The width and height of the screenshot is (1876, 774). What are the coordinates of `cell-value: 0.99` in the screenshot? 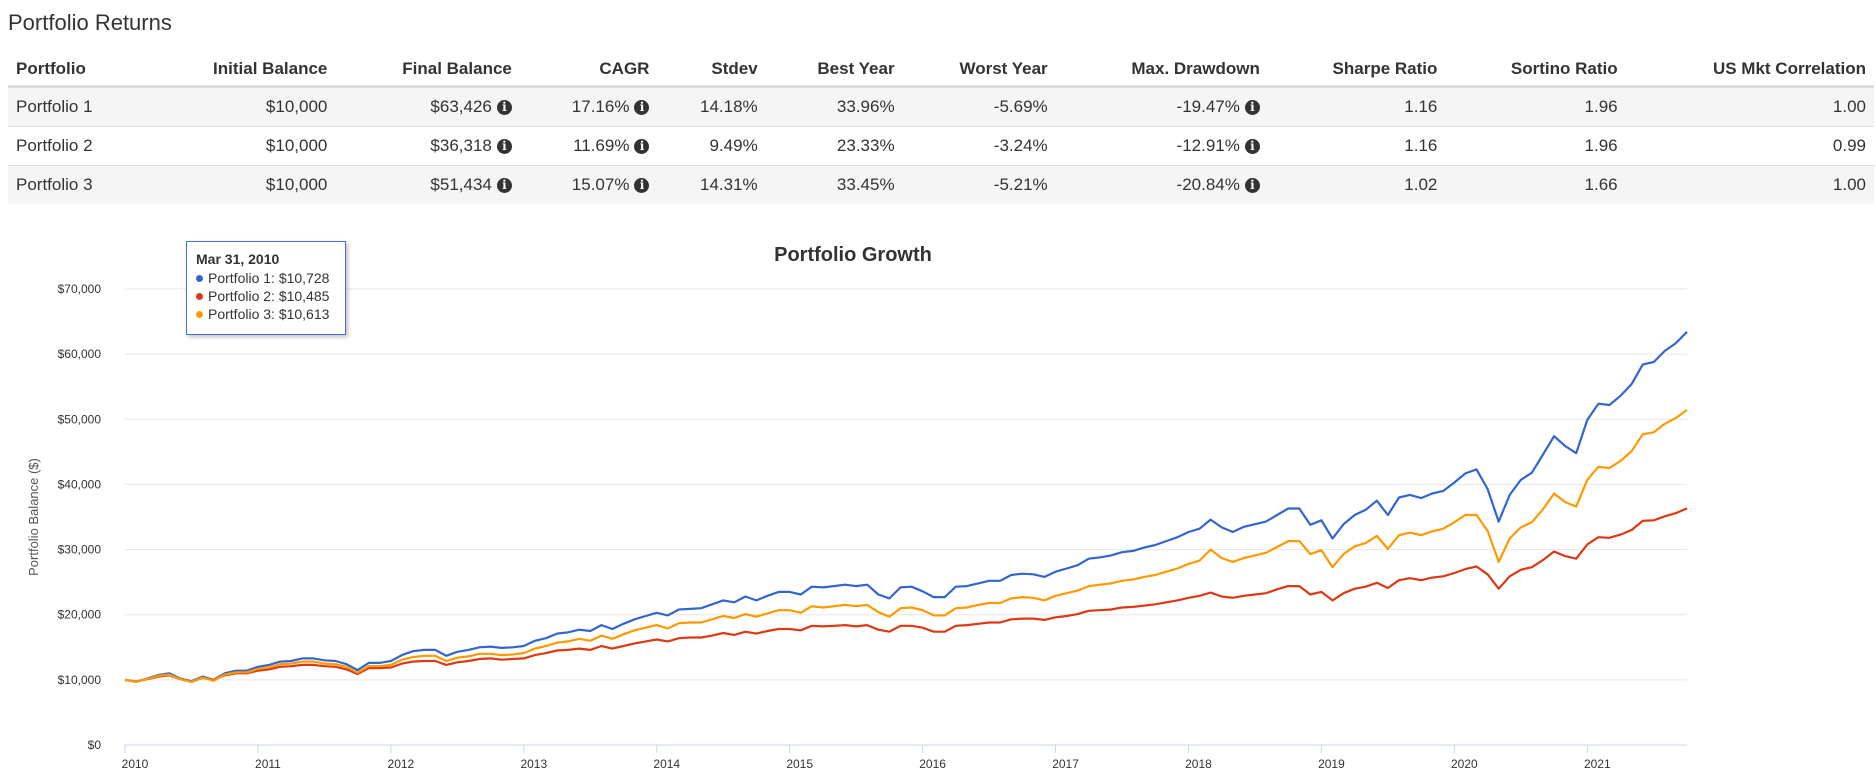 It's located at (1849, 145).